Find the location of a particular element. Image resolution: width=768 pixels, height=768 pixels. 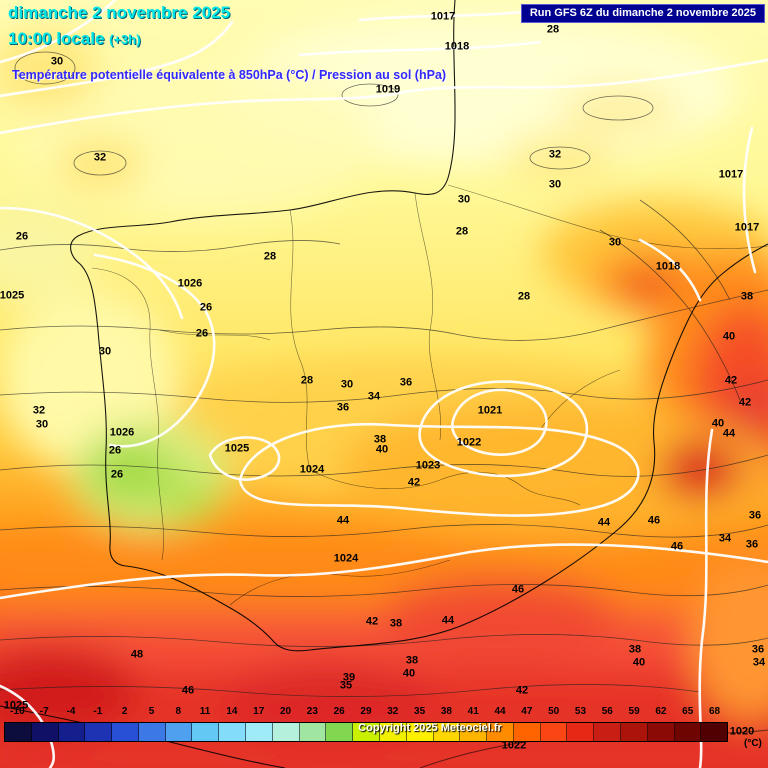

scale-value: 2 is located at coordinates (124, 711).